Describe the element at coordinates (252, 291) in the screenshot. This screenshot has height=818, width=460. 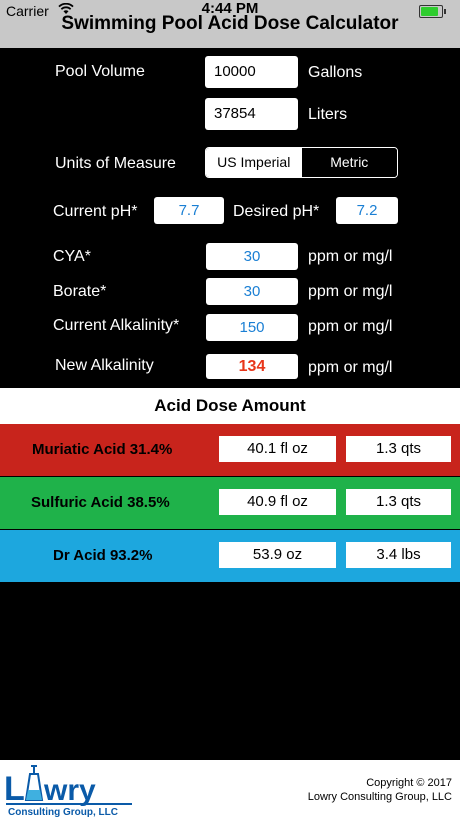
I see `borate-input: 30` at that location.